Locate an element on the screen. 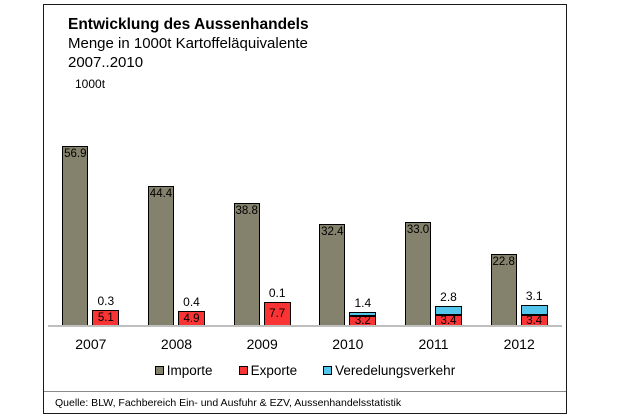 This screenshot has width=620, height=420. import-bar: 33.0 is located at coordinates (418, 274).